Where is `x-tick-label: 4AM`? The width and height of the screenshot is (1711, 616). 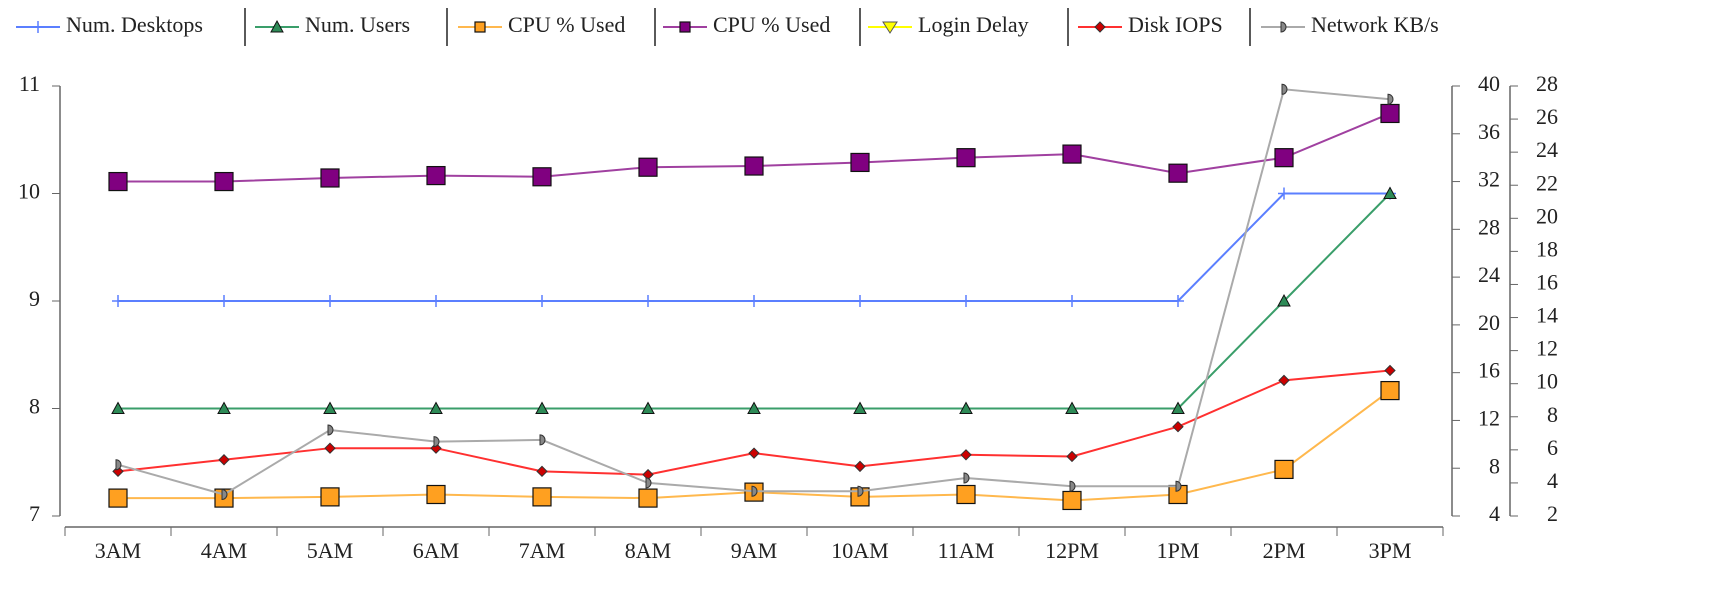 x-tick-label: 4AM is located at coordinates (224, 550).